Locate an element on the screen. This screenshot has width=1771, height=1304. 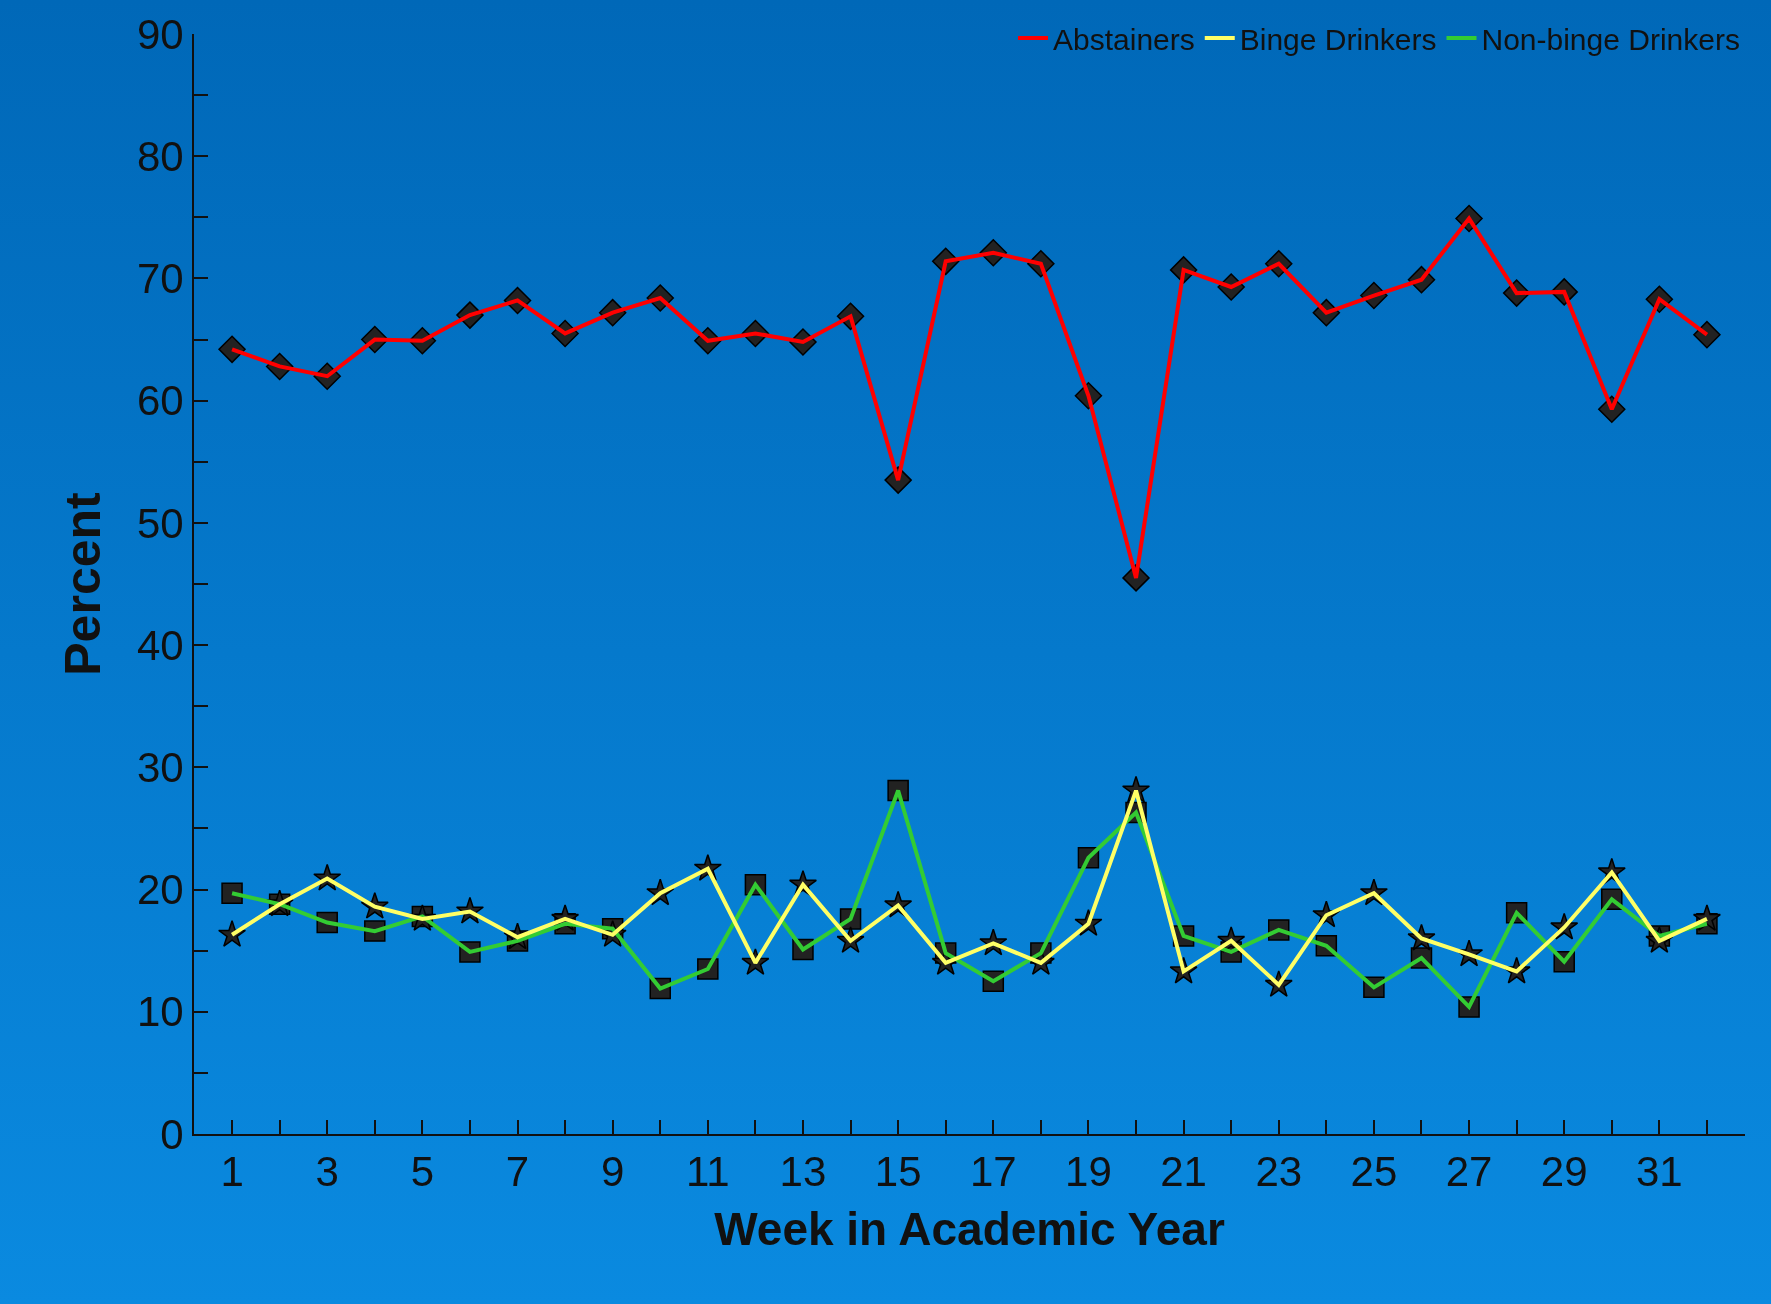
x-tick-label: 1 is located at coordinates (232, 1172).